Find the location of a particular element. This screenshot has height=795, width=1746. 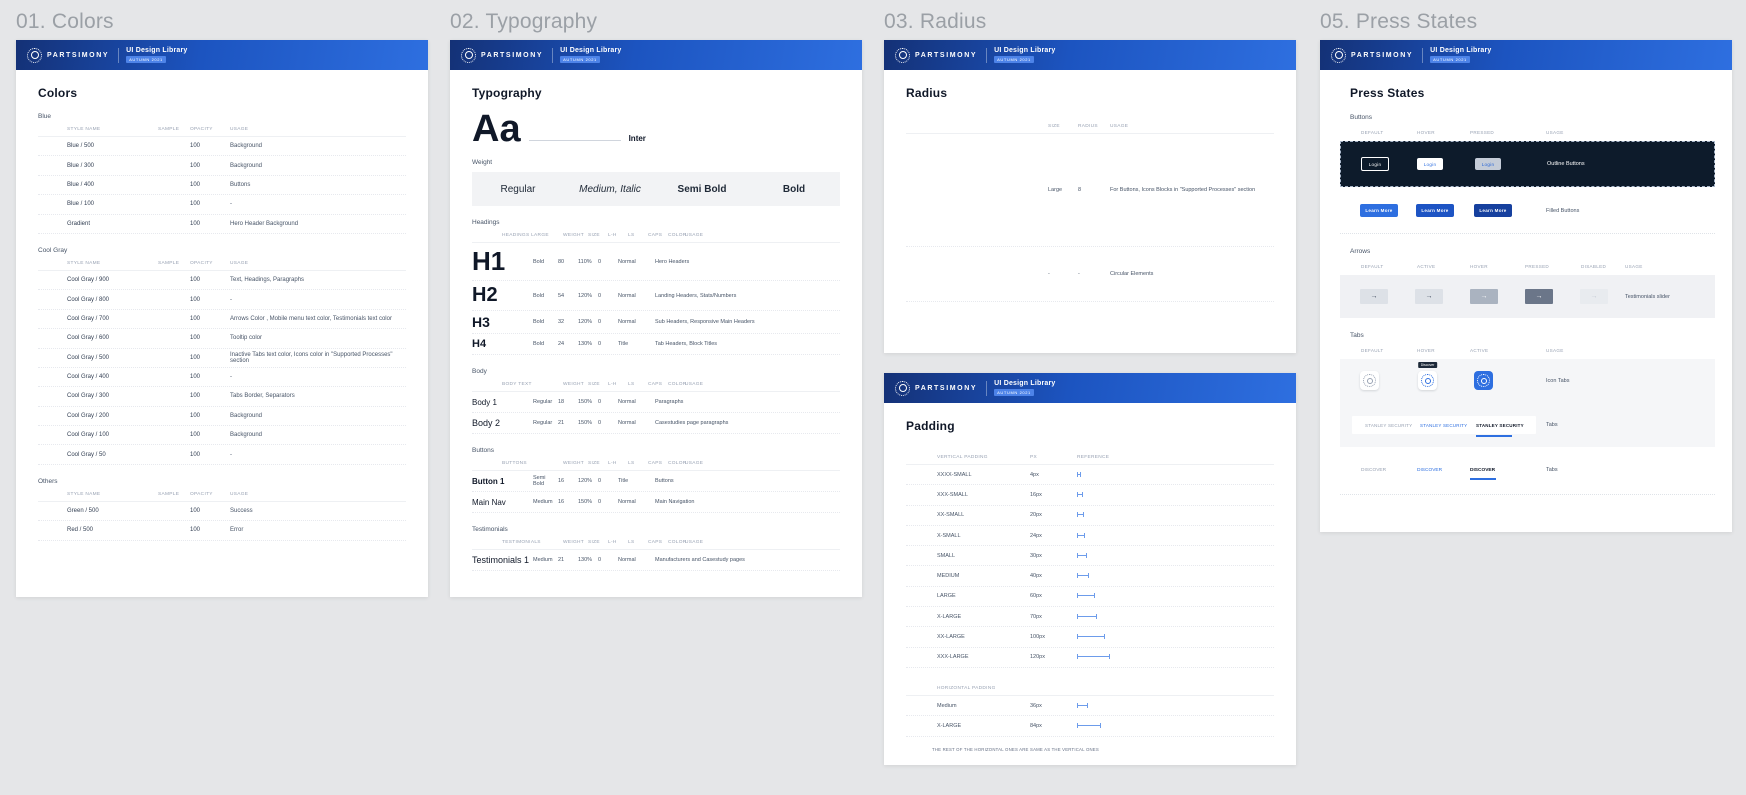

learn-more-button-hover: Learn More is located at coordinates (1435, 210).